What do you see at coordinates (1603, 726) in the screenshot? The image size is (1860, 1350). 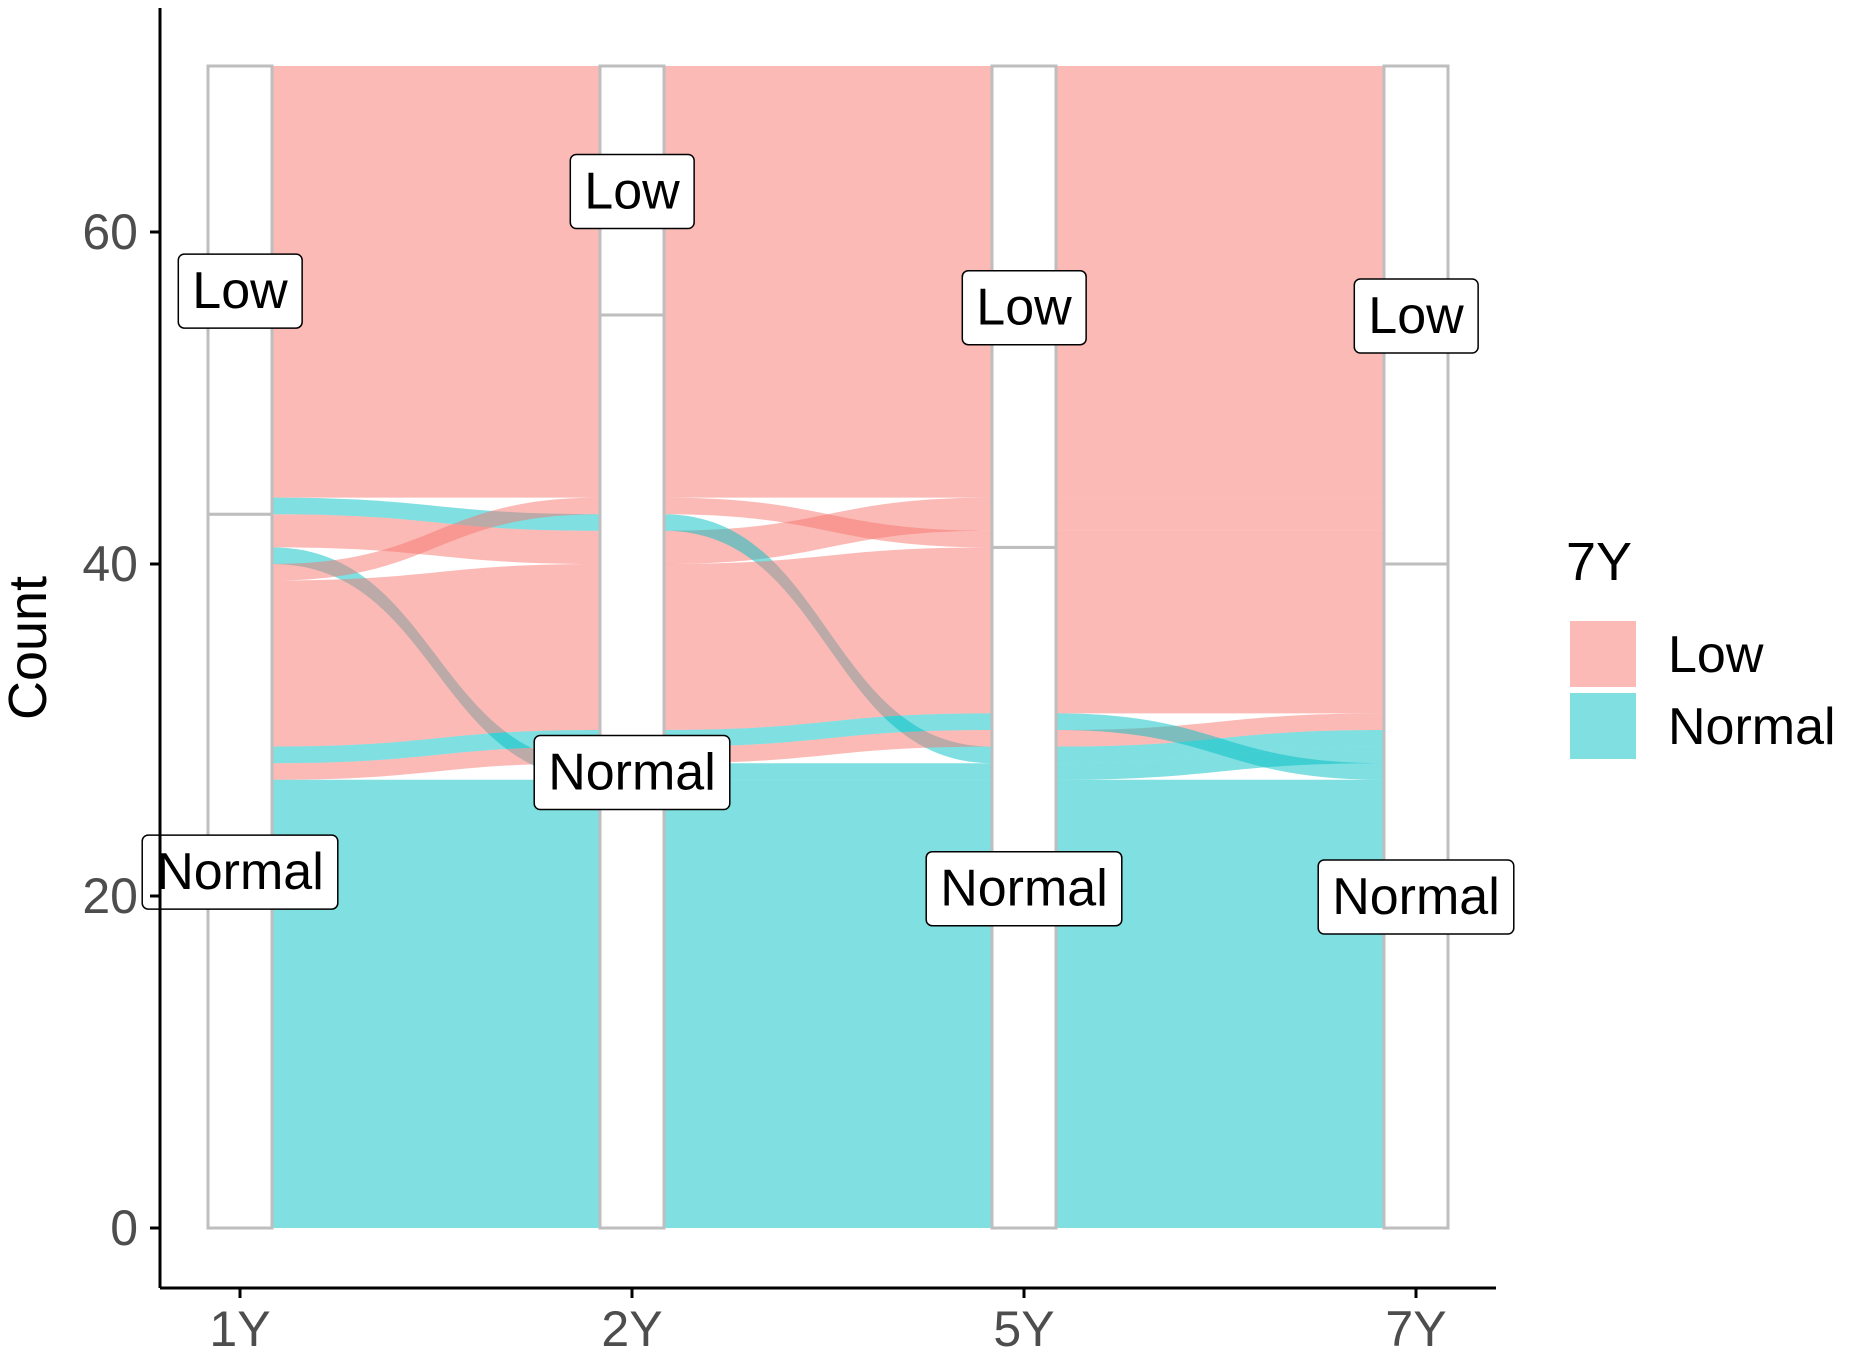 I see `legend-key-normal` at bounding box center [1603, 726].